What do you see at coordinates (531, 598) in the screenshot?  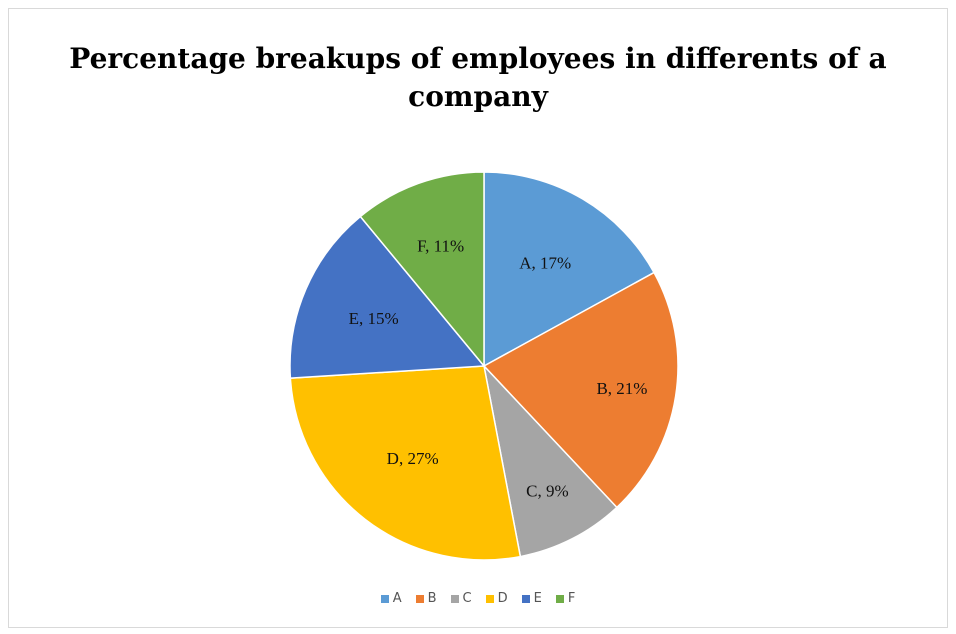 I see `legend-item-e: E` at bounding box center [531, 598].